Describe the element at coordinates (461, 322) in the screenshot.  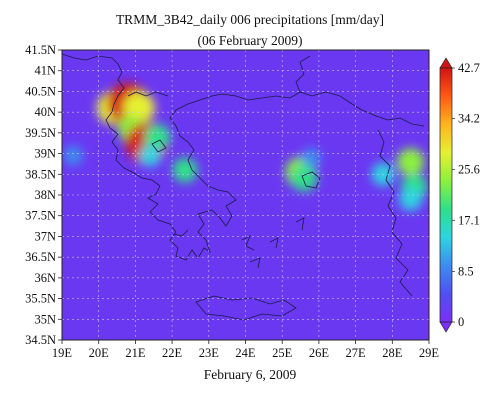
I see `colorbar-tick-label: 0` at that location.